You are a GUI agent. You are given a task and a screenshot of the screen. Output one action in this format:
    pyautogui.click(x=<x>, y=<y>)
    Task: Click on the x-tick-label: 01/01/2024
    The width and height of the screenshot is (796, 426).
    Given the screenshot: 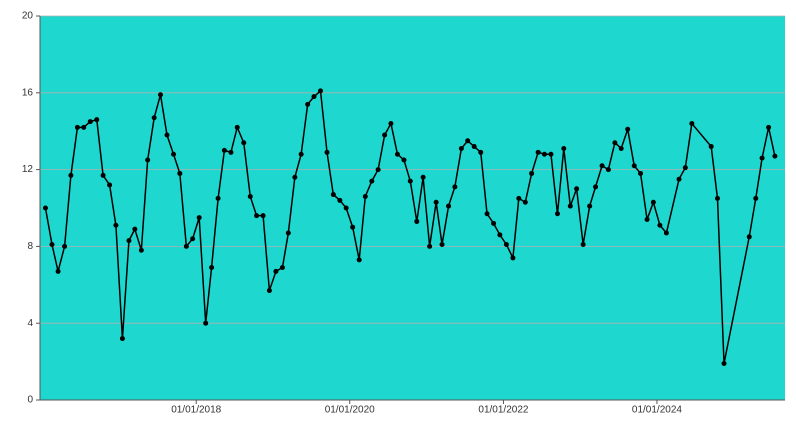 What is the action you would take?
    pyautogui.click(x=657, y=410)
    